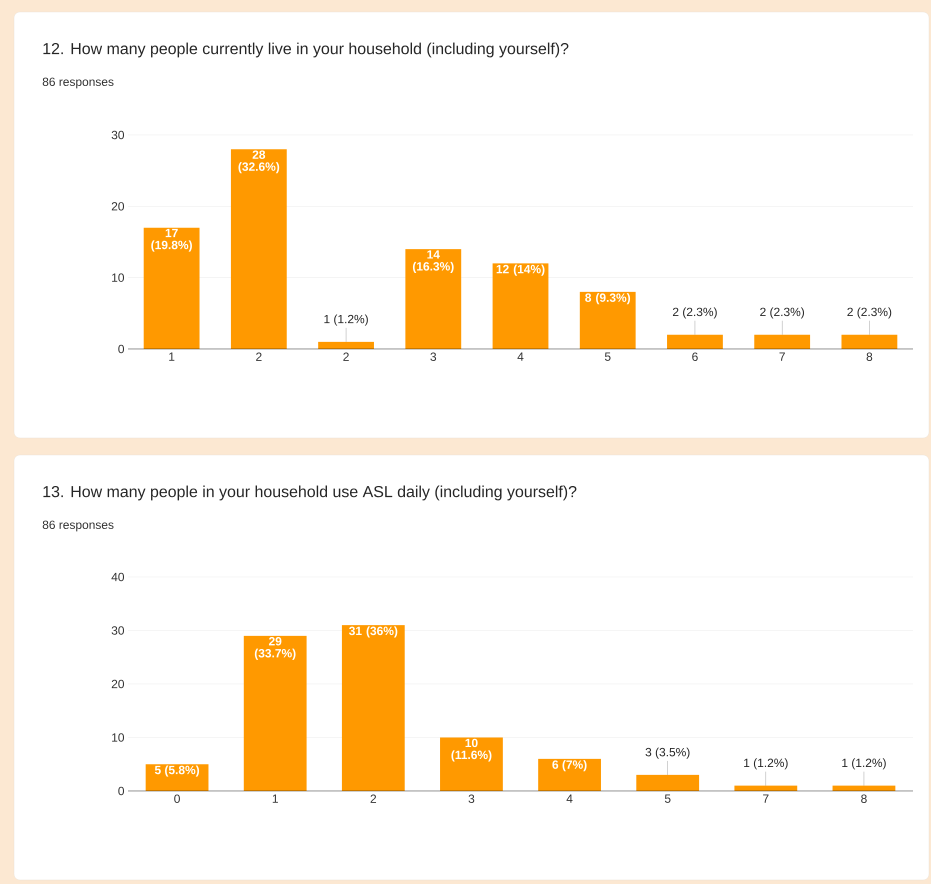 Image resolution: width=931 pixels, height=884 pixels. What do you see at coordinates (305, 50) in the screenshot?
I see `chart-title: 12. How many people currently live in your household (including yourself)?` at bounding box center [305, 50].